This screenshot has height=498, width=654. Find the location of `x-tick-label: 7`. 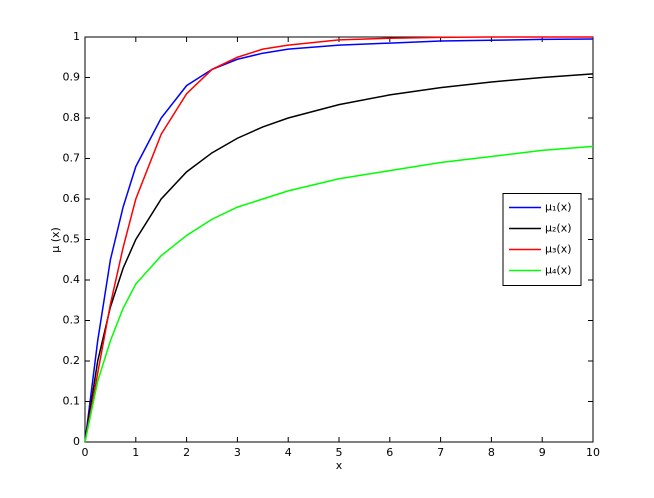

x-tick-label: 7 is located at coordinates (440, 452).